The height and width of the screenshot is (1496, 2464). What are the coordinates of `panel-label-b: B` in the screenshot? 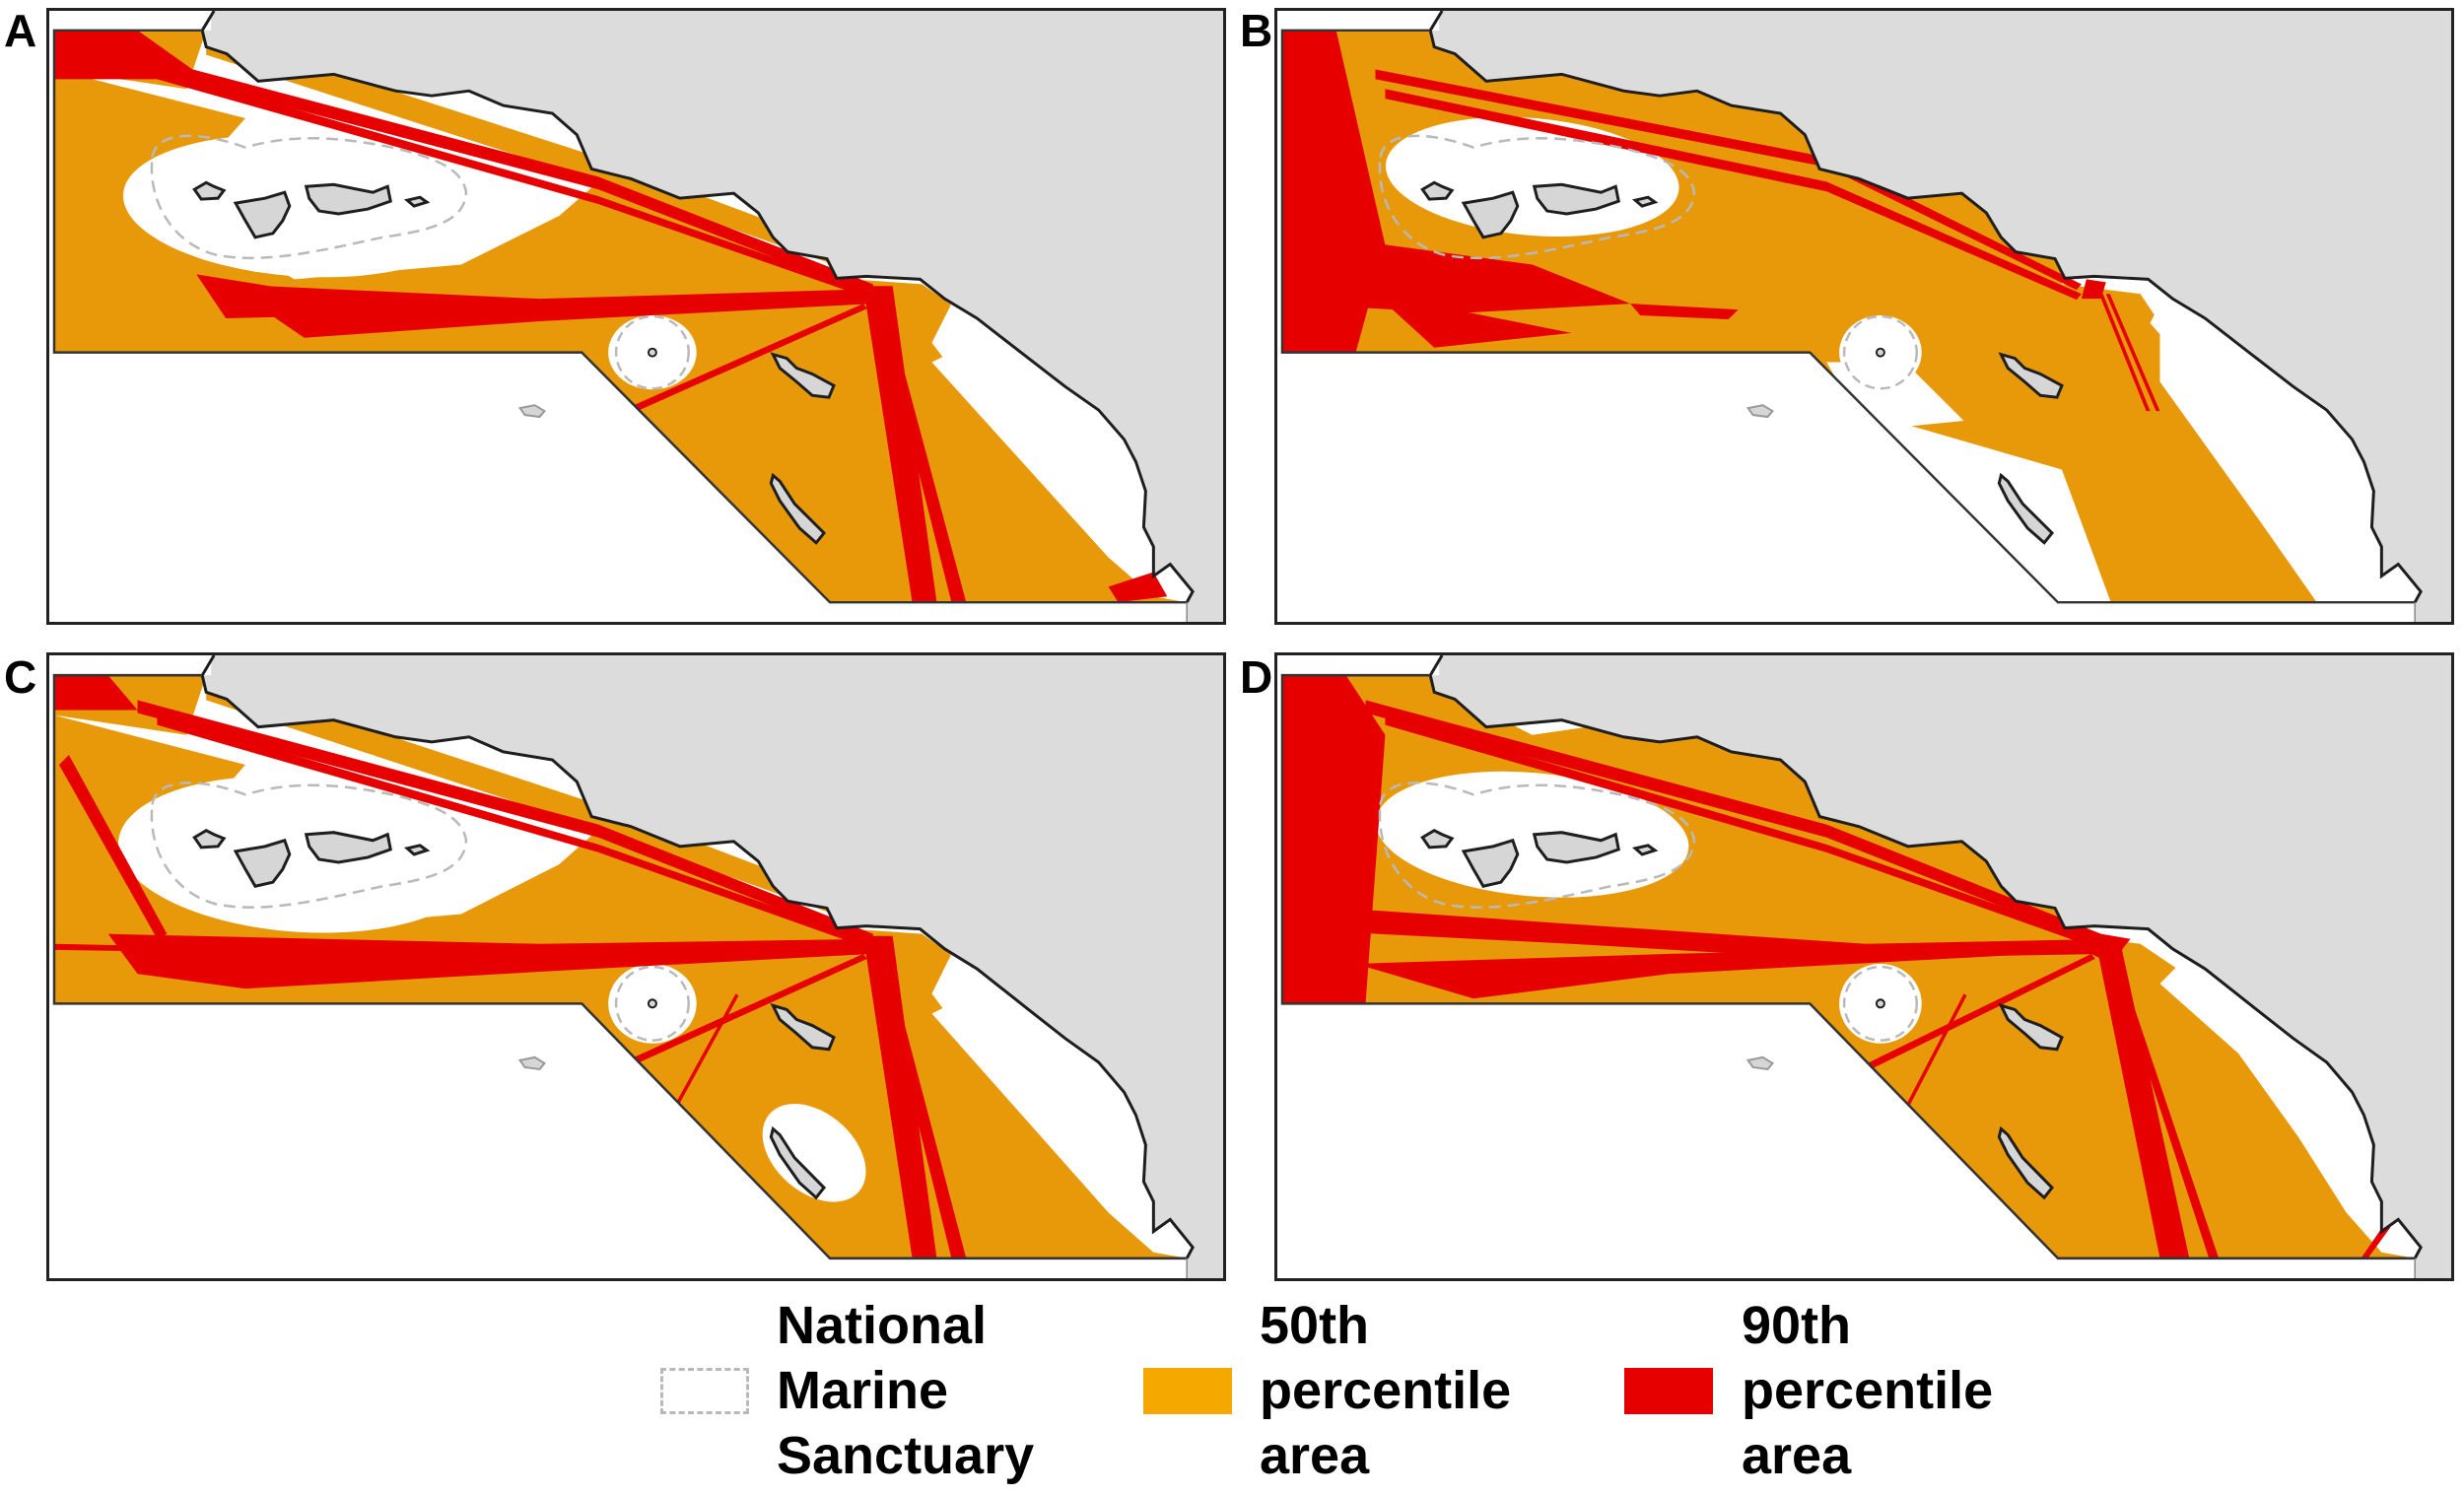 It's located at (1256, 30).